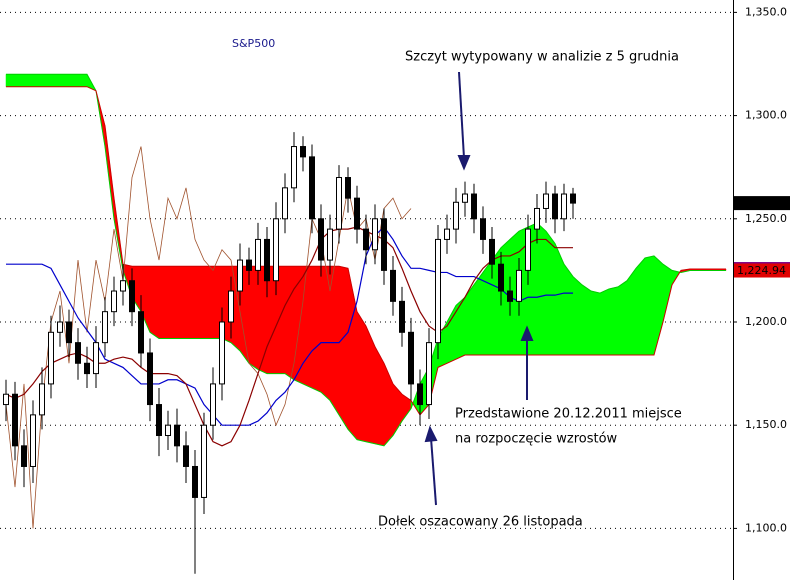 The image size is (792, 580). Describe the element at coordinates (762, 270) in the screenshot. I see `price-label-box` at that location.